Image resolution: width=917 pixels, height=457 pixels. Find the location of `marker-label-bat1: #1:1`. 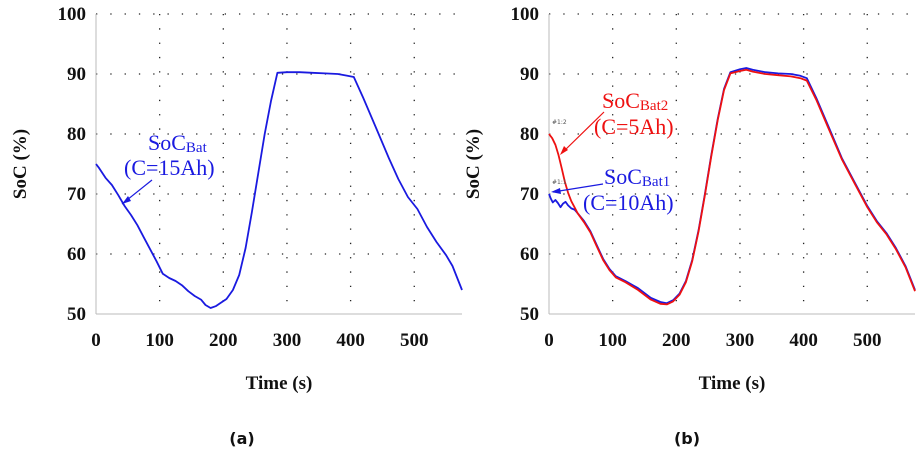

marker-label-bat1: #1:1 is located at coordinates (559, 182).